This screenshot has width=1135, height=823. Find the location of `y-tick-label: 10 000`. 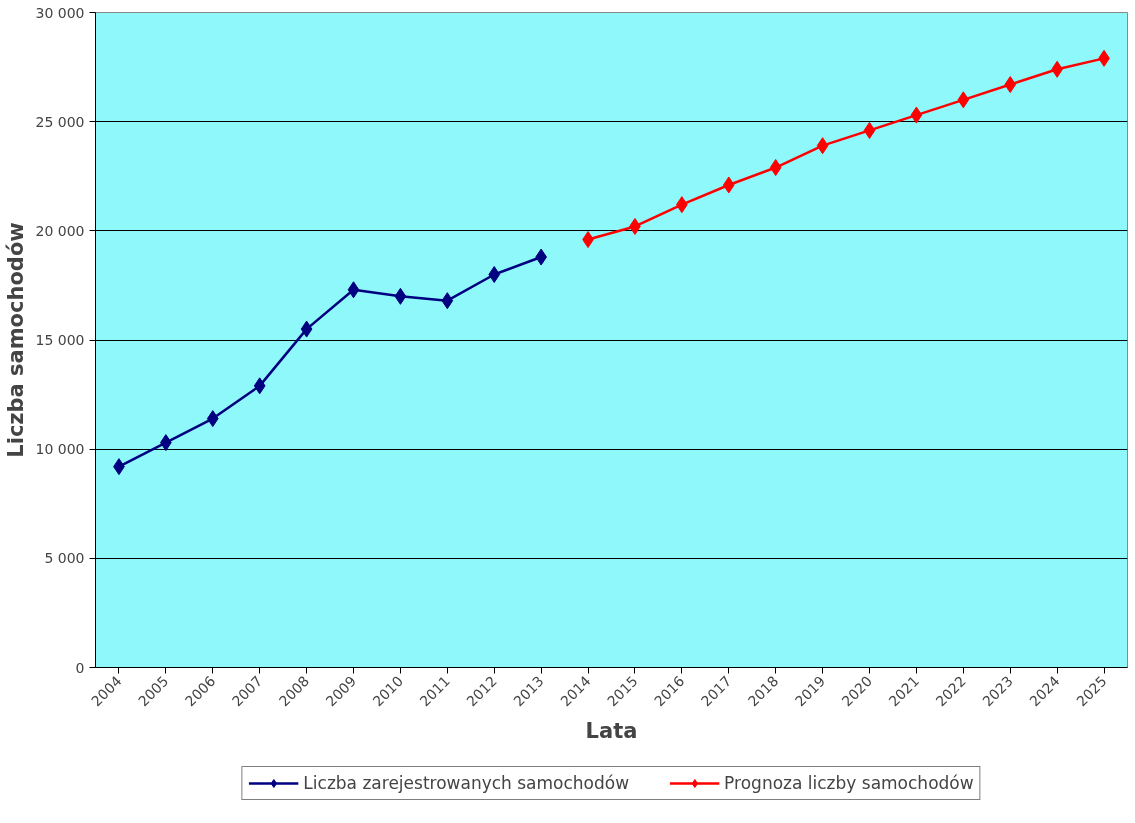

y-tick-label: 10 000 is located at coordinates (60, 449).